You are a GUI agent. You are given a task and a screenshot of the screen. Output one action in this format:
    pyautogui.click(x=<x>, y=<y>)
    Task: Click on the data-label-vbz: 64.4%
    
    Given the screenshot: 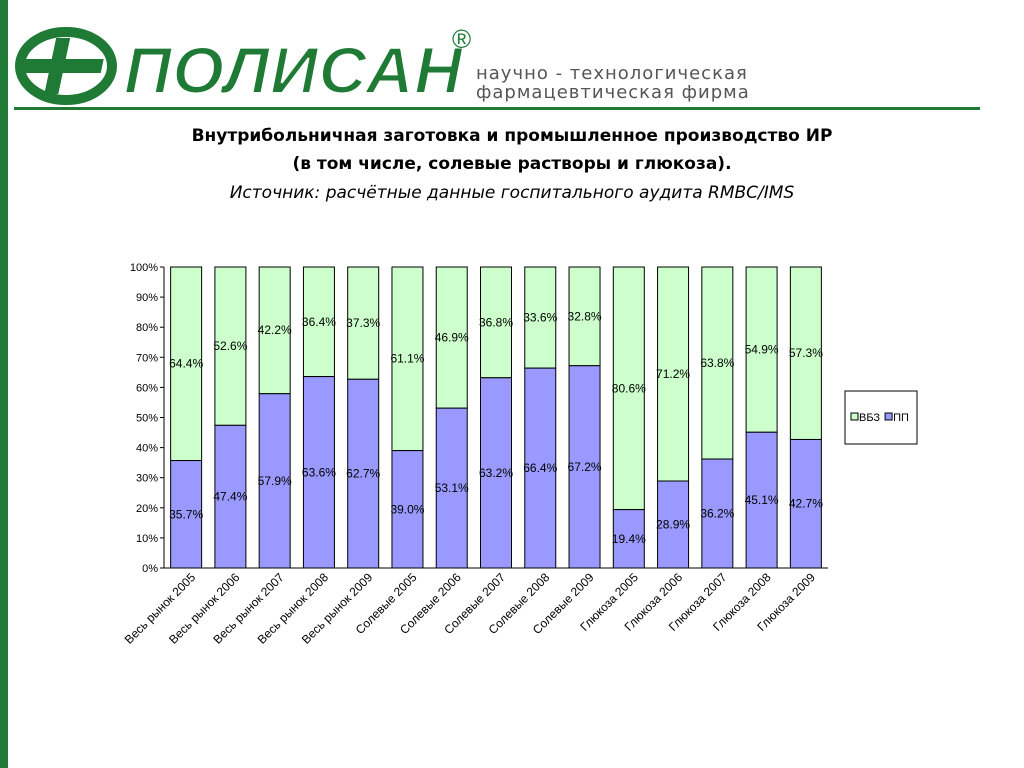 What is the action you would take?
    pyautogui.click(x=186, y=364)
    